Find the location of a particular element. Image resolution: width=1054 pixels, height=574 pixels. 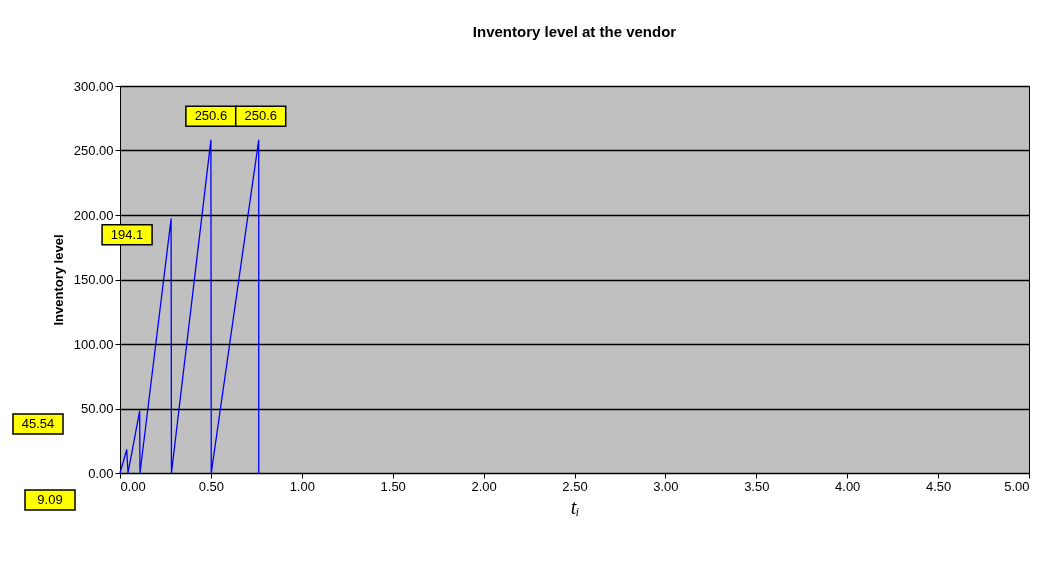

y-tick-label: 100.00 is located at coordinates (93, 344).